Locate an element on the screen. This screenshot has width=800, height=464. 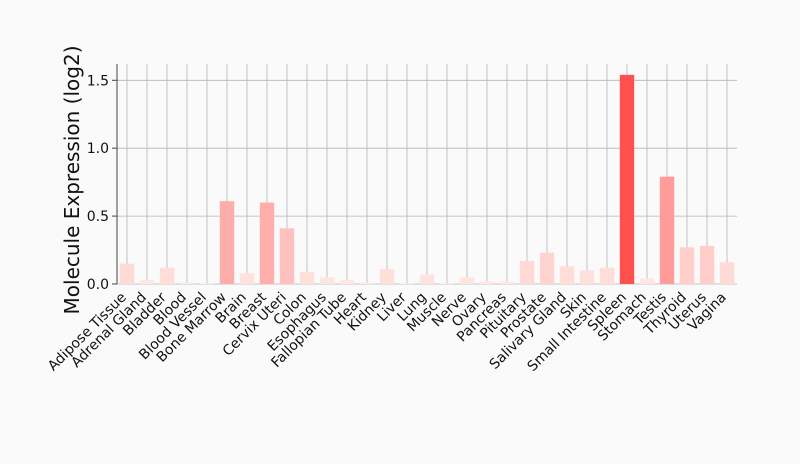
bar-heart is located at coordinates (367, 283).